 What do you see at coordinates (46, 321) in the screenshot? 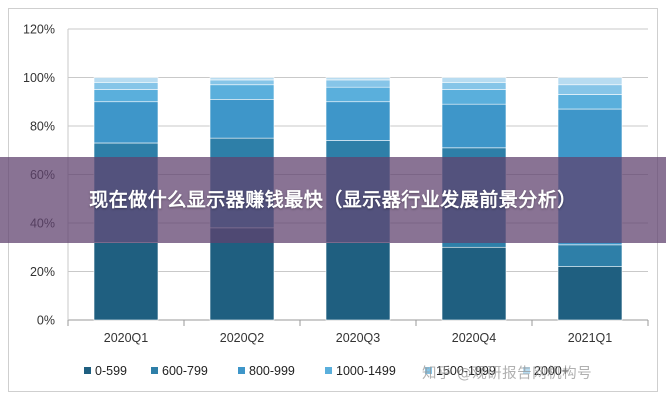
I see `y-tick-label: 0%` at bounding box center [46, 321].